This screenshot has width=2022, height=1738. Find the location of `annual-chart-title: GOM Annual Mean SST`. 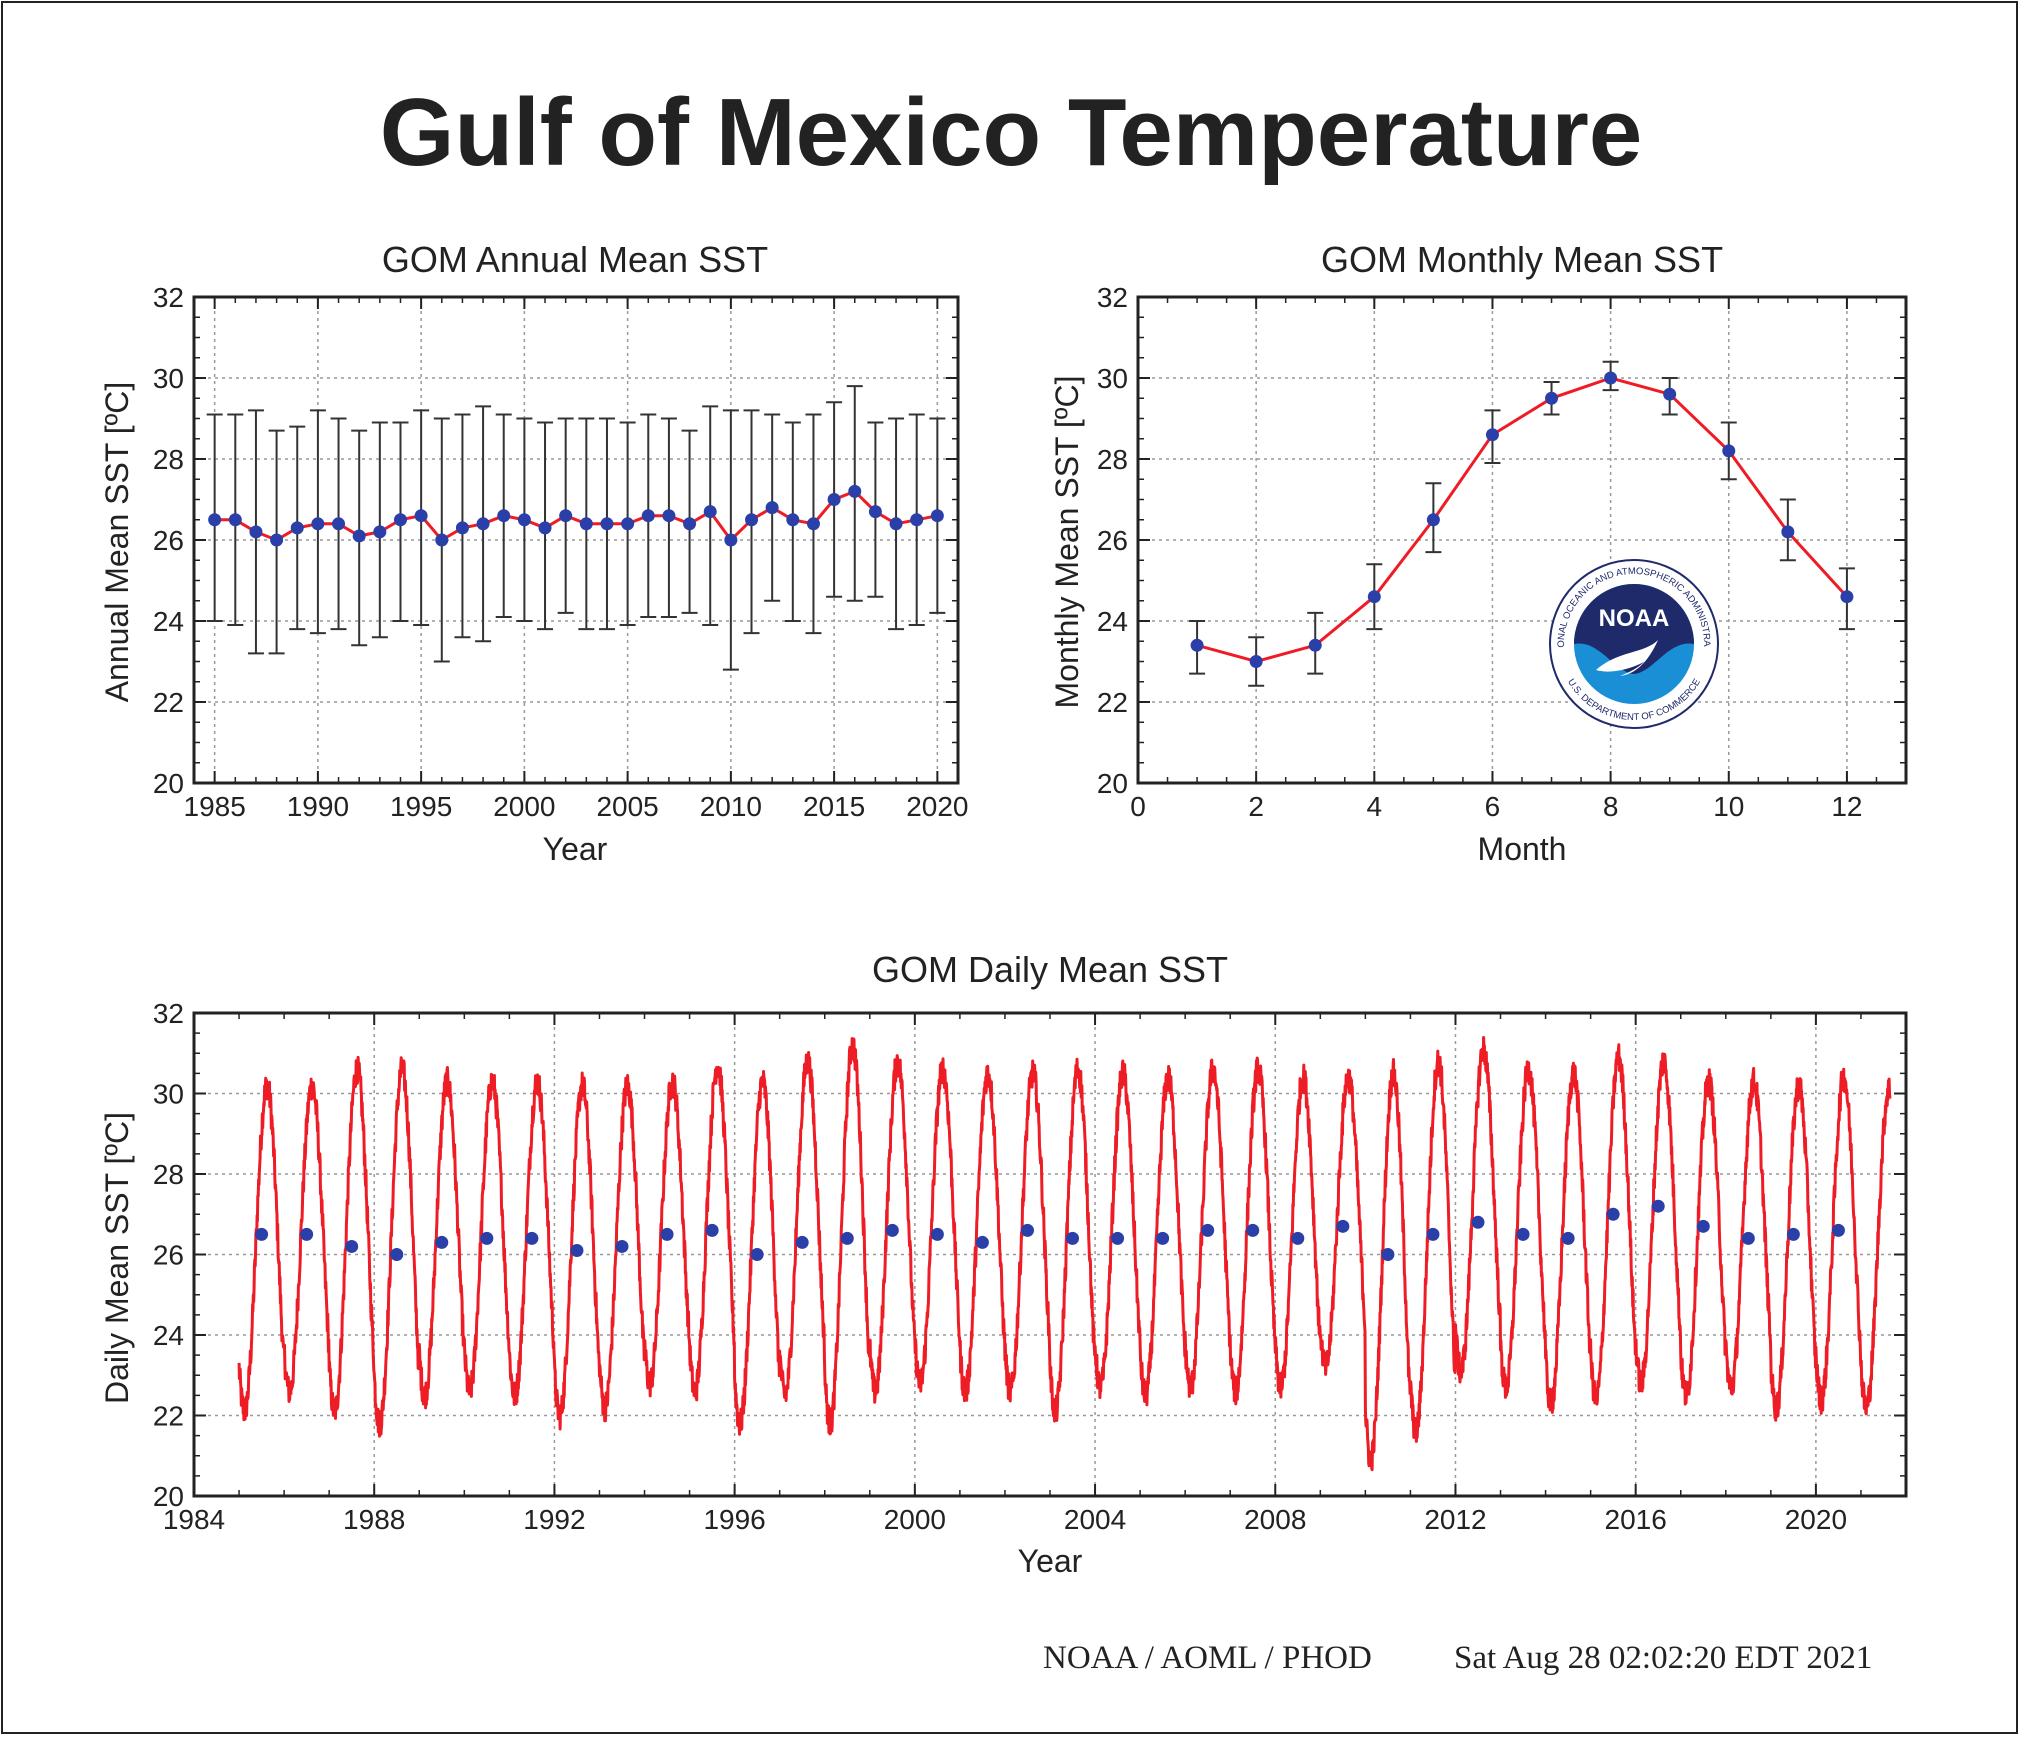

annual-chart-title: GOM Annual Mean SST is located at coordinates (575, 259).